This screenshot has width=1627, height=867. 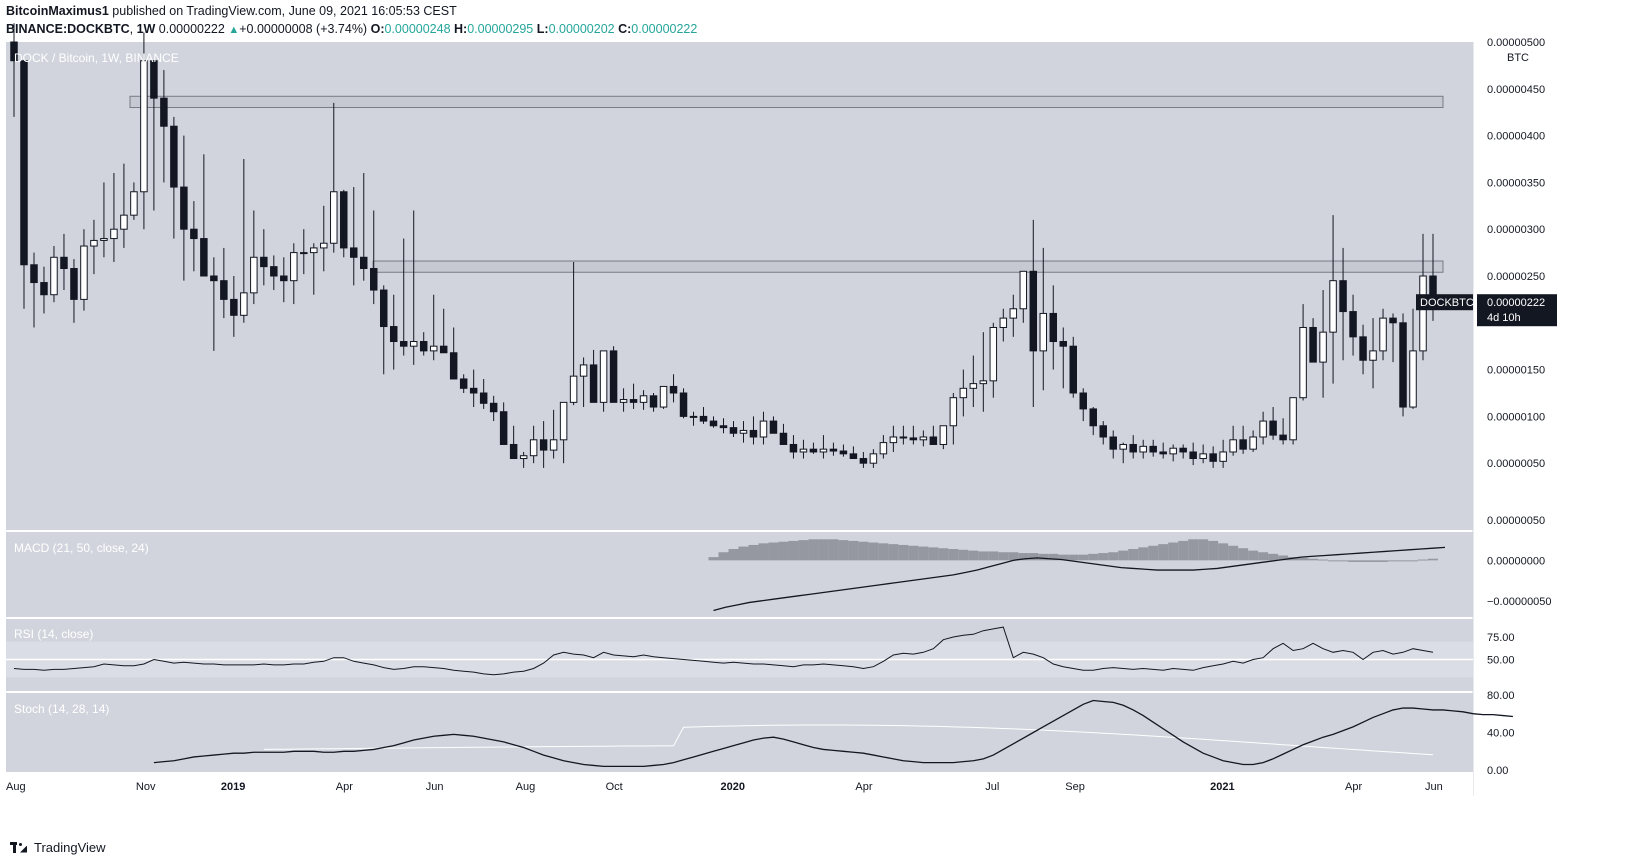 What do you see at coordinates (417, 29) in the screenshot?
I see `open-value: 0.00000248` at bounding box center [417, 29].